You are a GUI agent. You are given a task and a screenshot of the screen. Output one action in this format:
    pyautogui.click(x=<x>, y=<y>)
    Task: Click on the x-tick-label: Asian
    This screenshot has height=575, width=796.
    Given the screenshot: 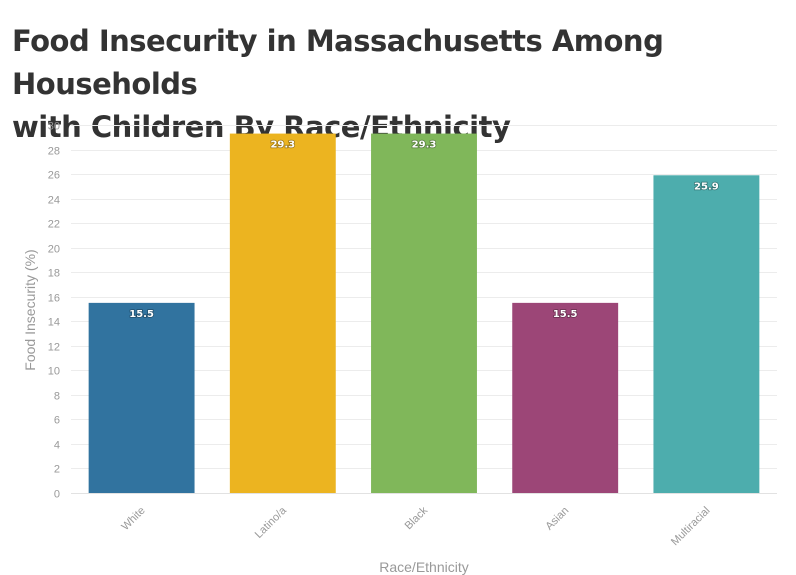 What is the action you would take?
    pyautogui.click(x=557, y=519)
    